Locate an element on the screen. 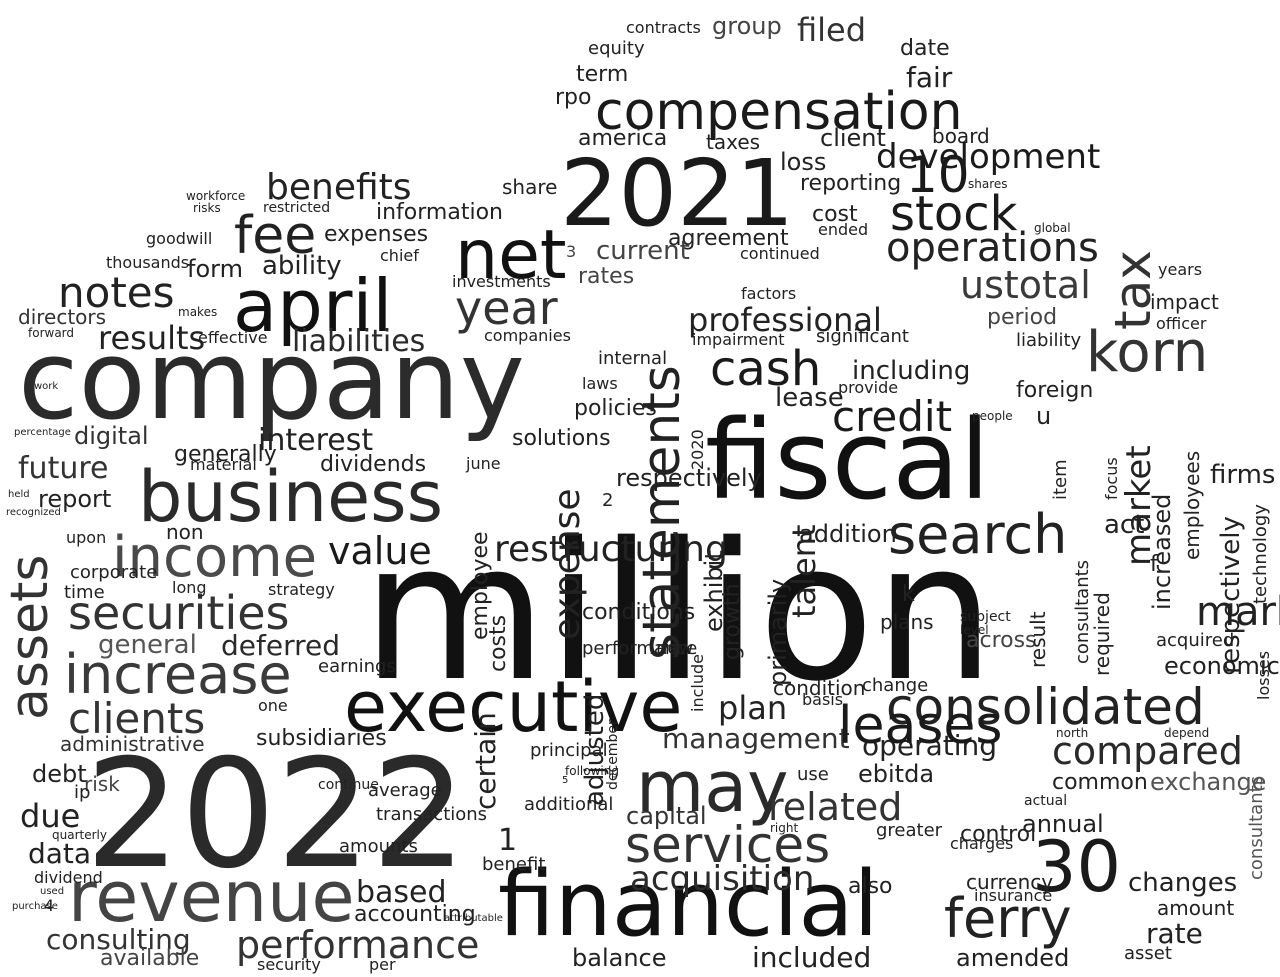 This screenshot has width=1280, height=977. word-notes: notes is located at coordinates (116, 292).